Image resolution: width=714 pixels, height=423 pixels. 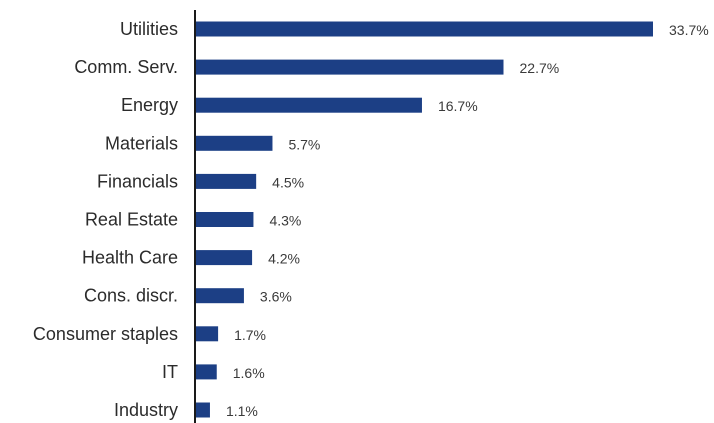 I want to click on value-label-health-care: 4.2%, so click(x=284, y=259).